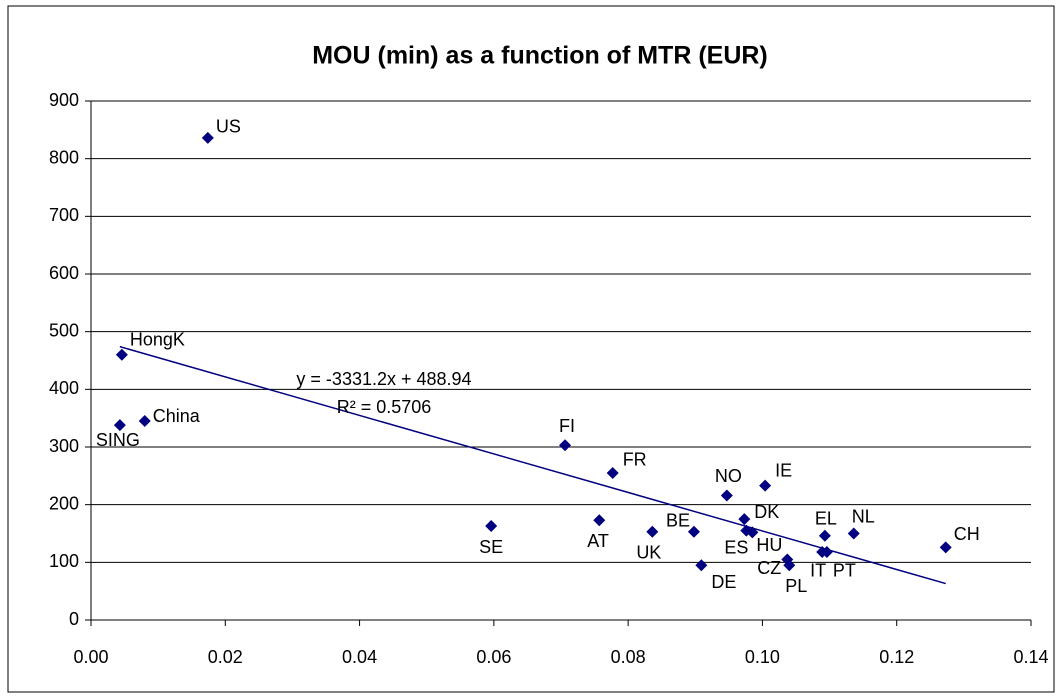 The height and width of the screenshot is (698, 1064). What do you see at coordinates (540, 56) in the screenshot?
I see `chart-title: MOU (min) as a function of MTR (EUR)` at bounding box center [540, 56].